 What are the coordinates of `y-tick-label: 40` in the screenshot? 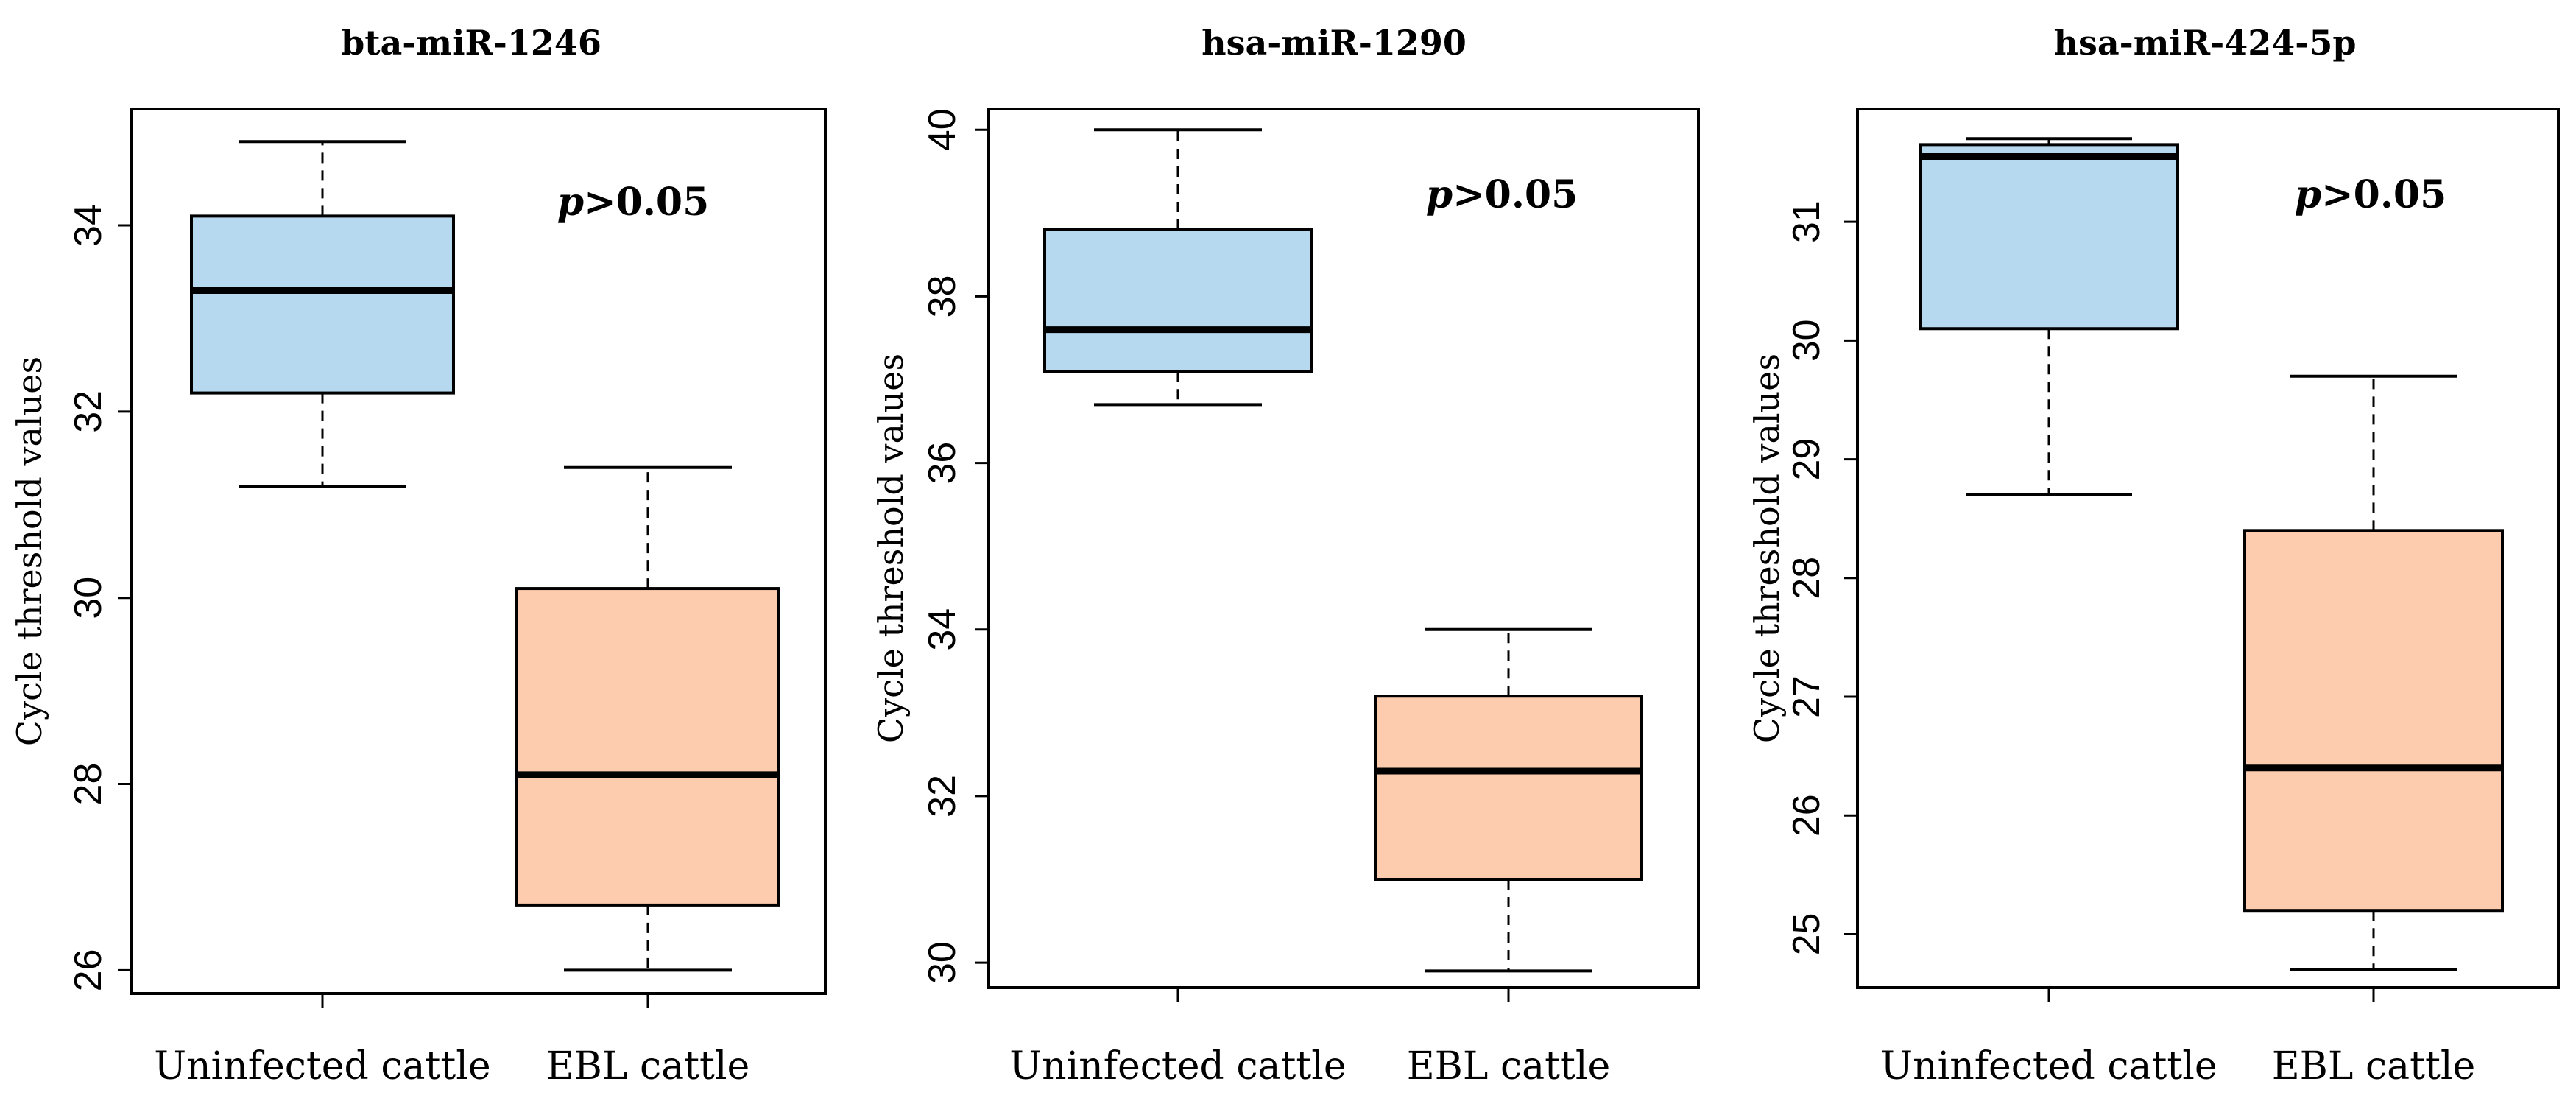 It's located at (942, 129).